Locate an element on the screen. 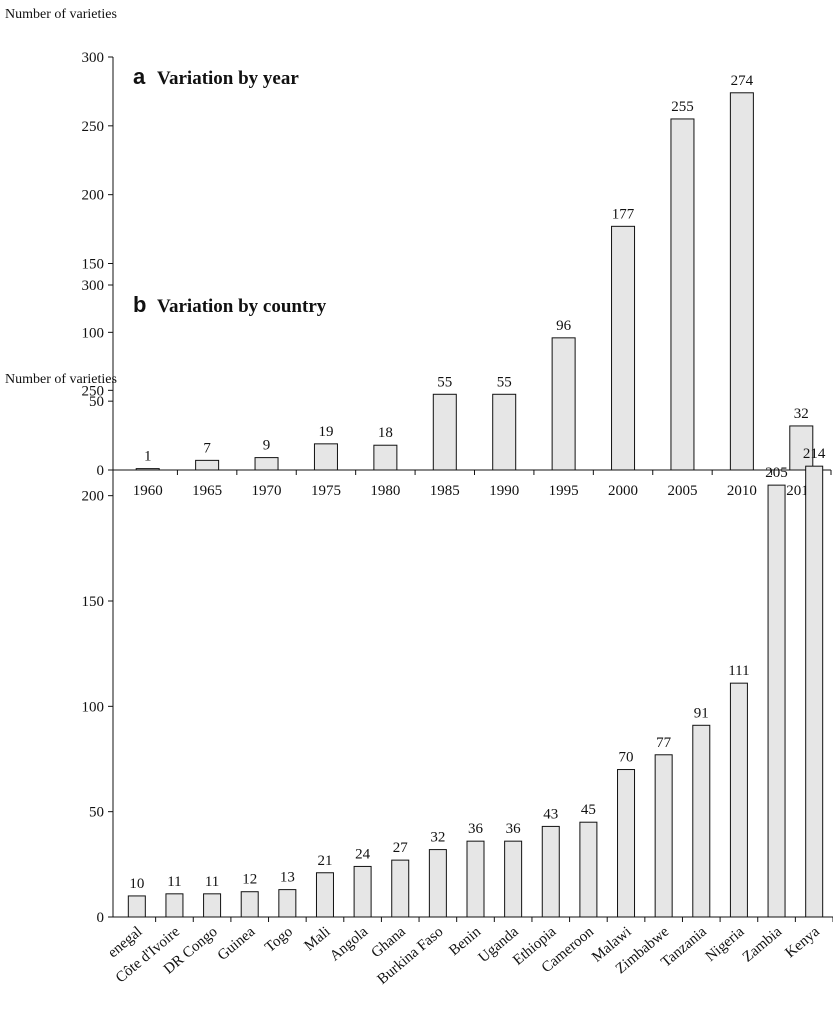 This screenshot has width=833, height=1013. value-label: 255 is located at coordinates (682, 107).